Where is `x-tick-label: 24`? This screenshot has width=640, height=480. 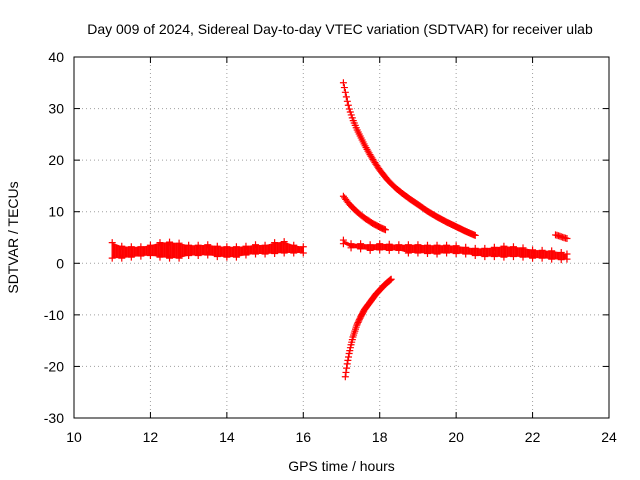
x-tick-label: 24 is located at coordinates (609, 437).